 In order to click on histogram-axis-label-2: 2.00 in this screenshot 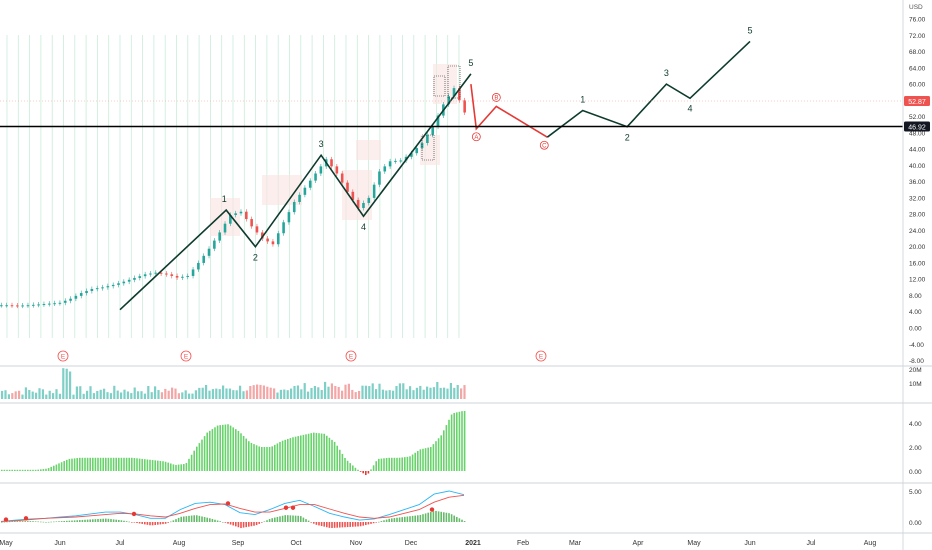, I will do `click(915, 448)`.